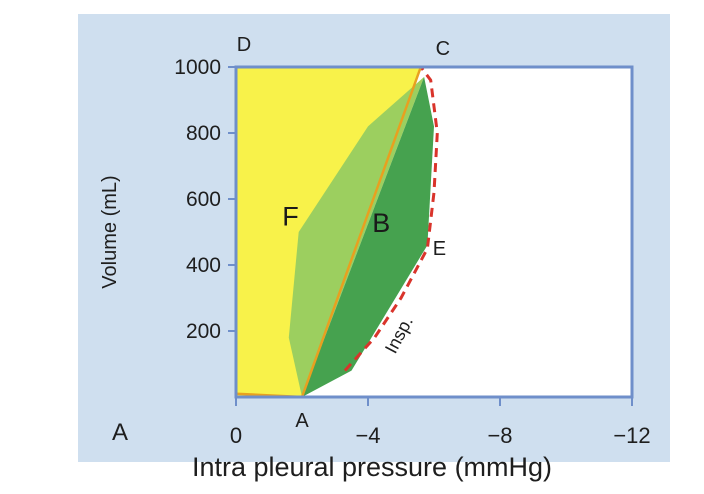 The width and height of the screenshot is (704, 494). I want to click on y-tick-label: 600, so click(203, 199).